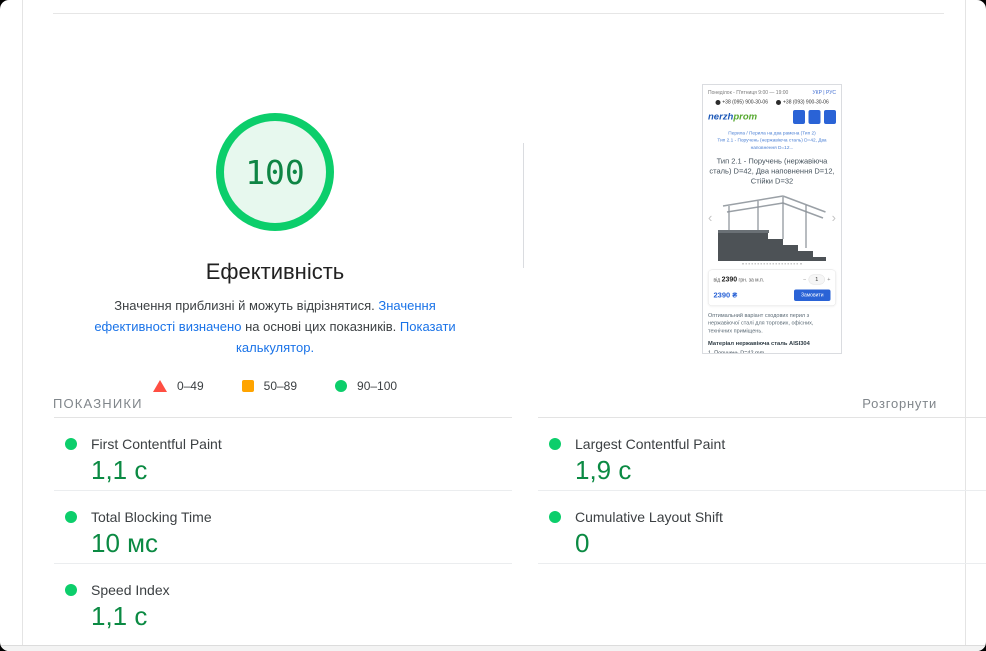 Image resolution: width=986 pixels, height=651 pixels. Describe the element at coordinates (275, 271) in the screenshot. I see `category-title: Ефективність` at that location.